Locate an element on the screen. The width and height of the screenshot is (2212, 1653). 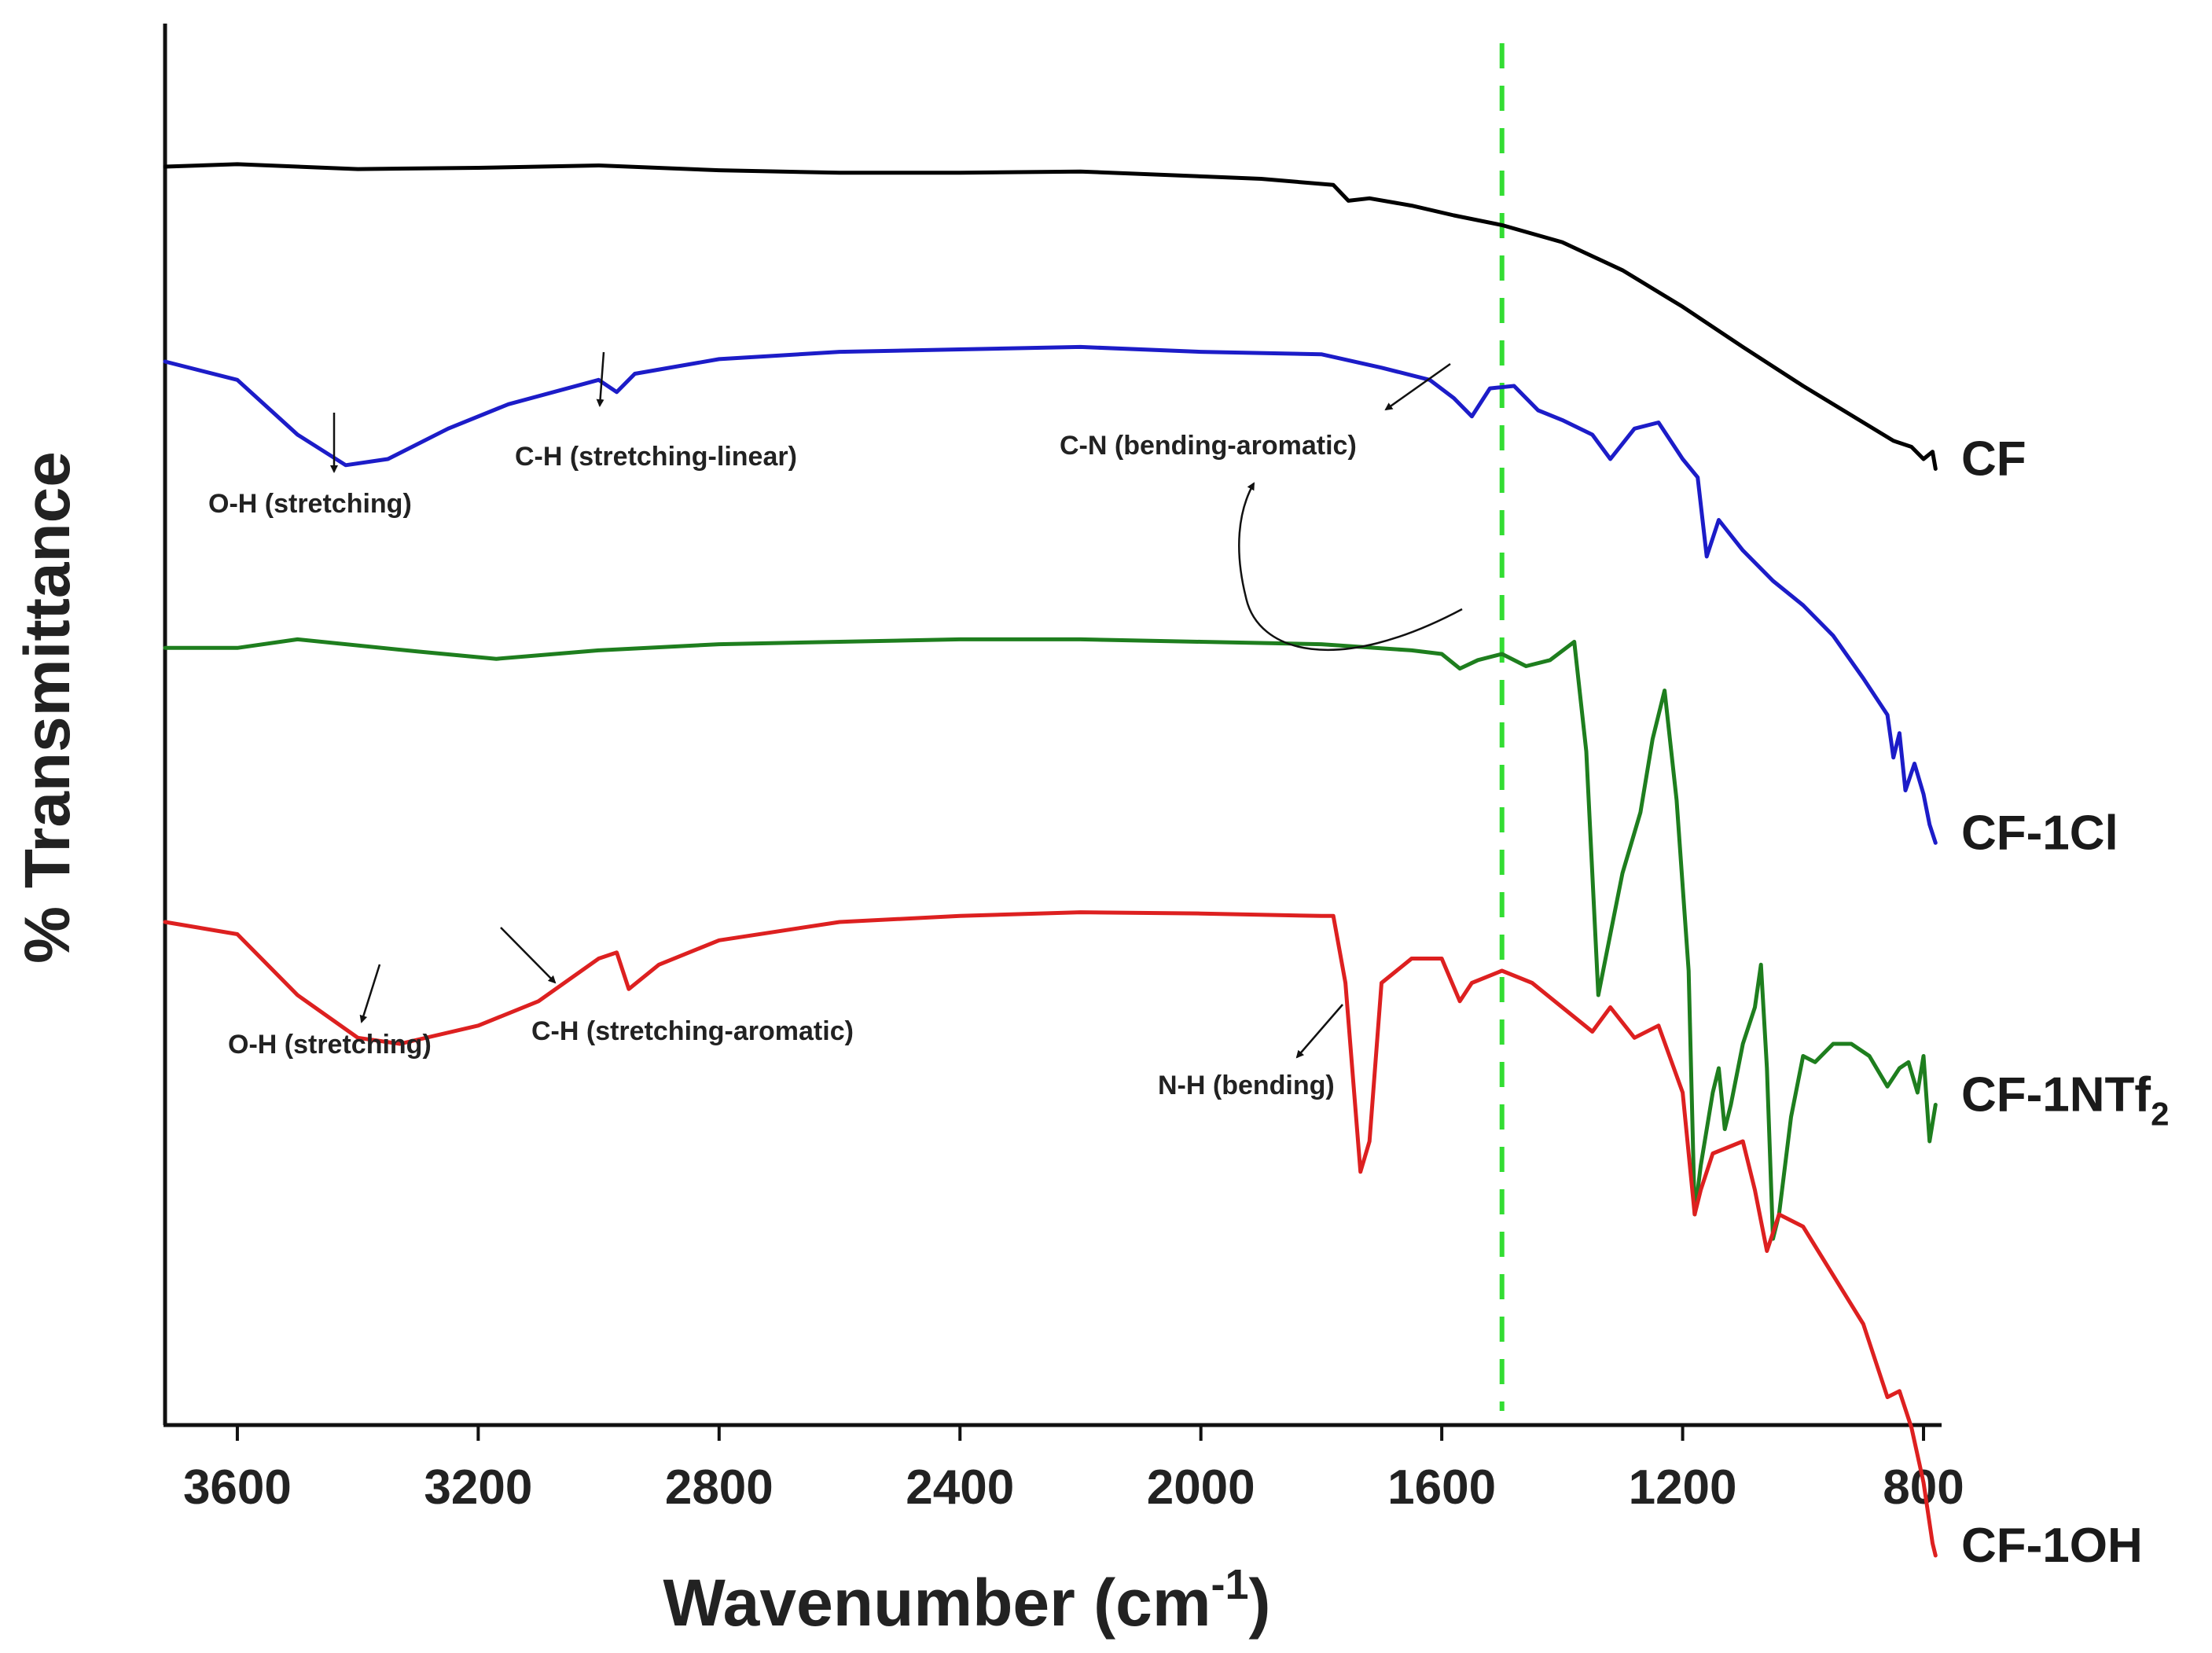
series-label-cf-1cl: CF-1Cl is located at coordinates (2039, 833).